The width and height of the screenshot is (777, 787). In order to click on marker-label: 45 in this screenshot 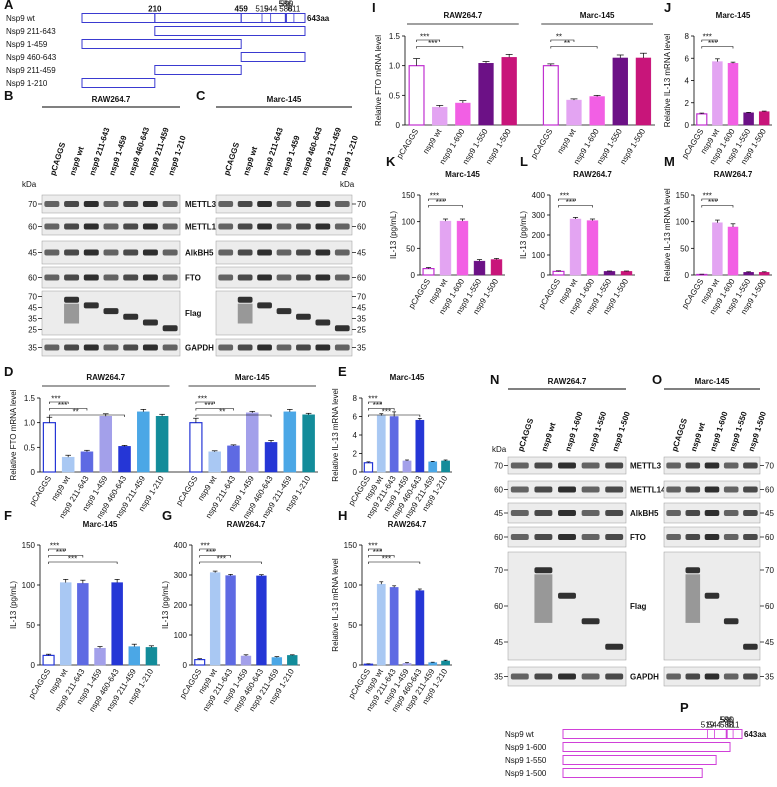, I will do `click(498, 642)`.